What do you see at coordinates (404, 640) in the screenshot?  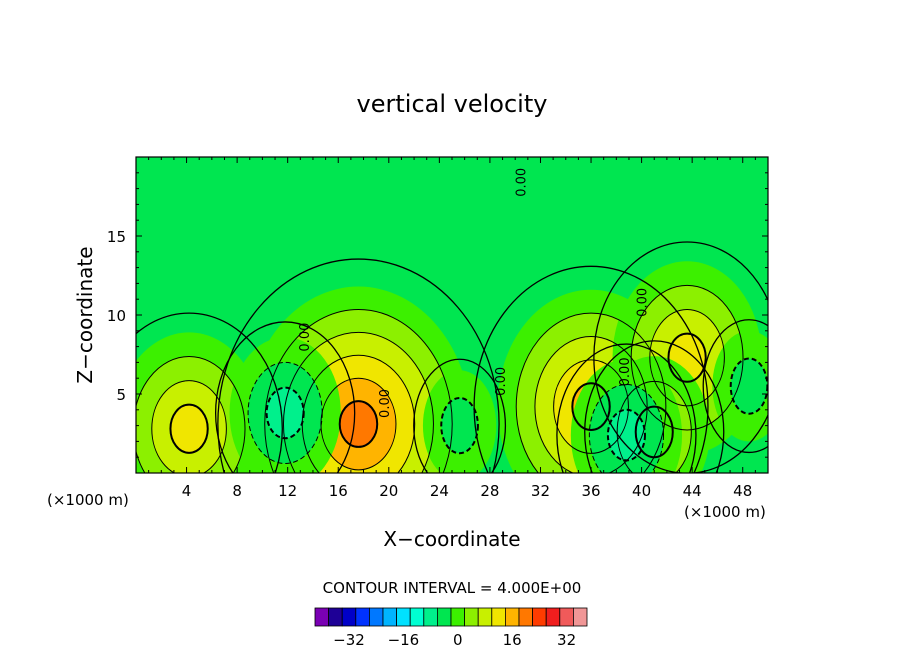 I see `colorbar-tick-label: −16` at bounding box center [404, 640].